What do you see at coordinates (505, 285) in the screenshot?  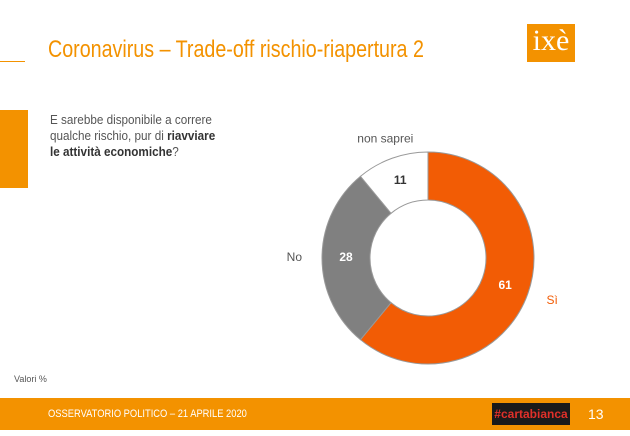 I see `value-label: 61` at bounding box center [505, 285].